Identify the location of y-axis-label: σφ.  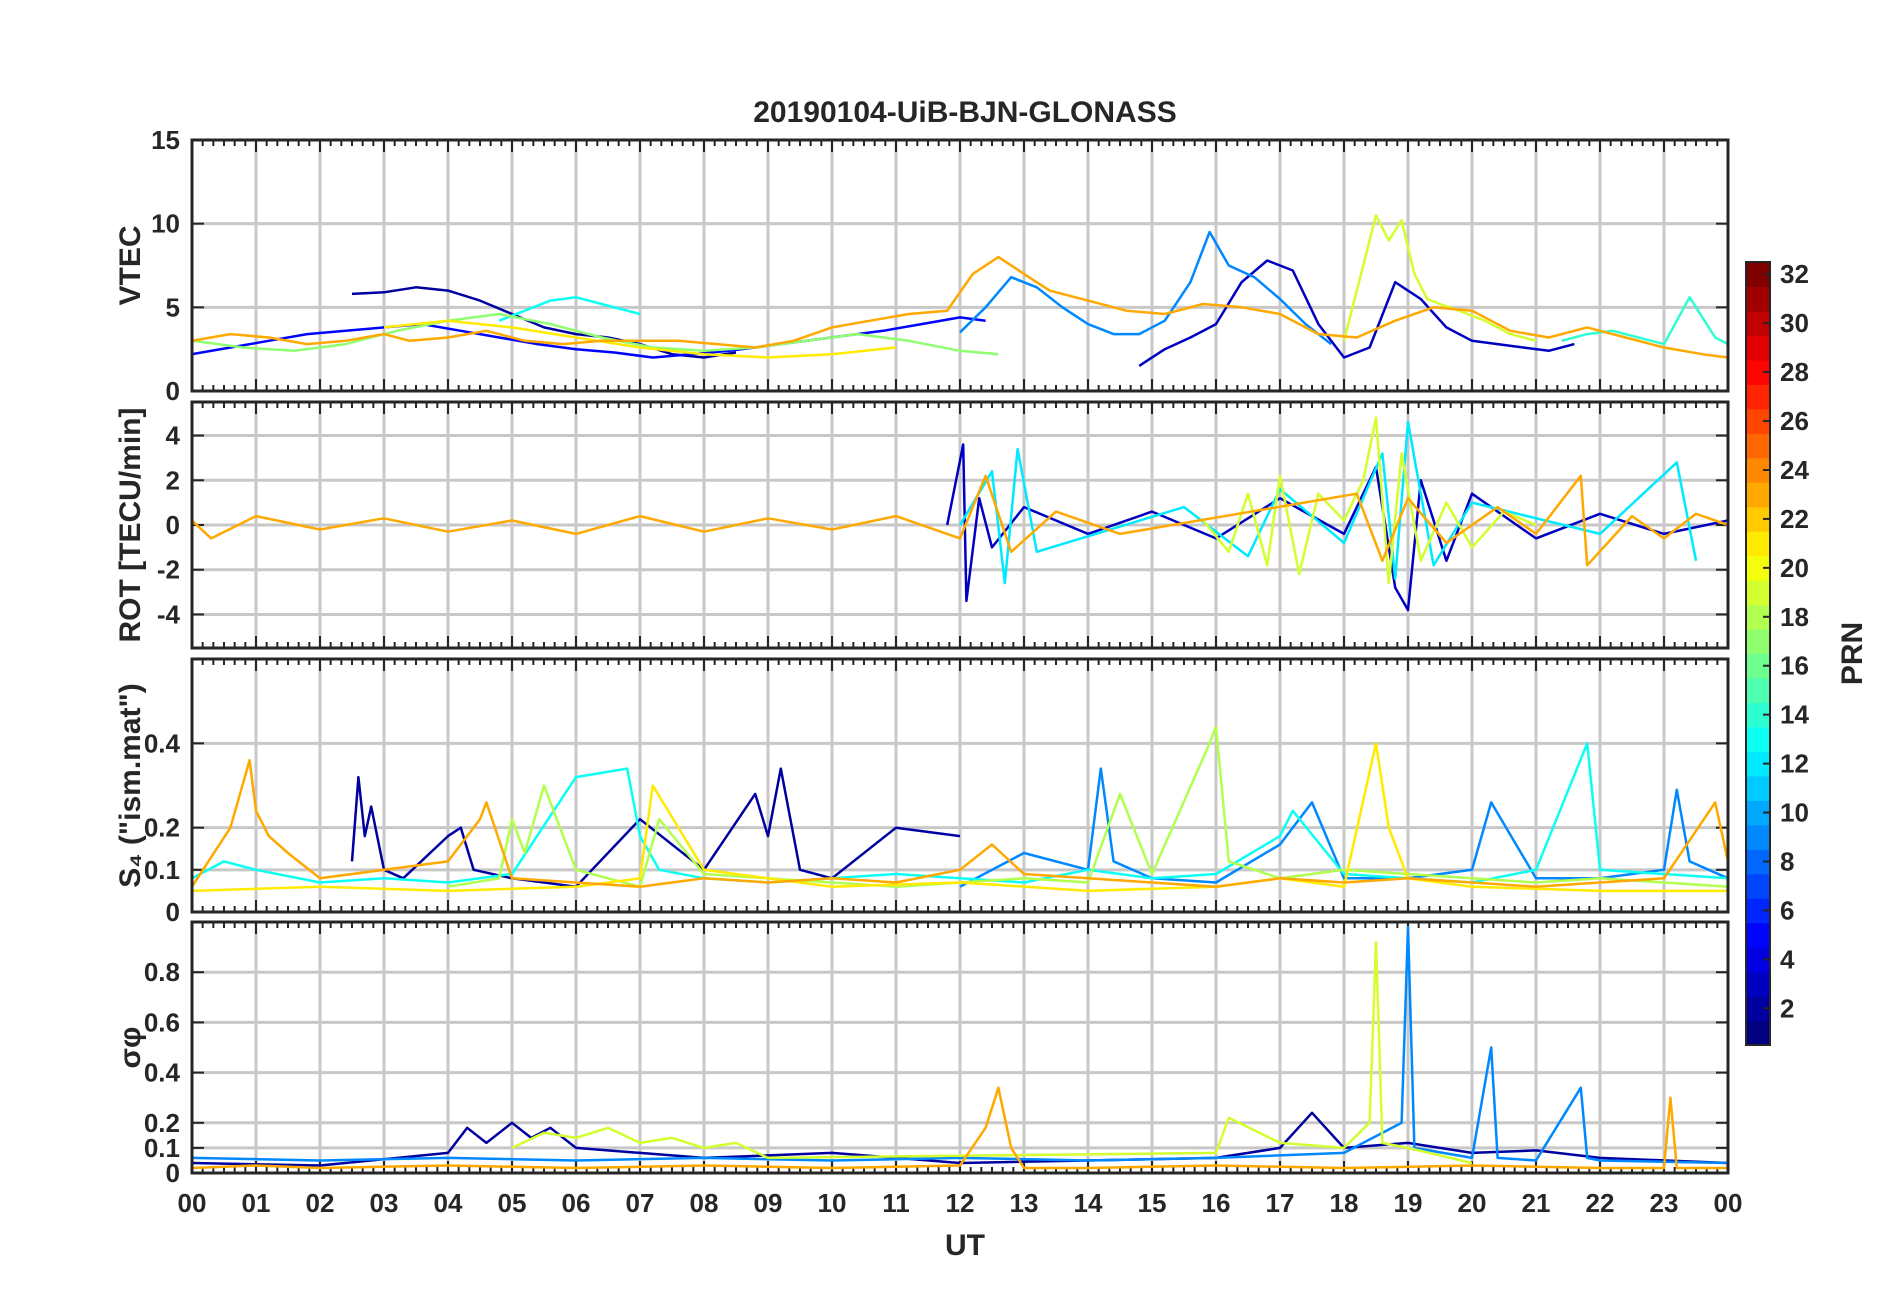
(130, 1048).